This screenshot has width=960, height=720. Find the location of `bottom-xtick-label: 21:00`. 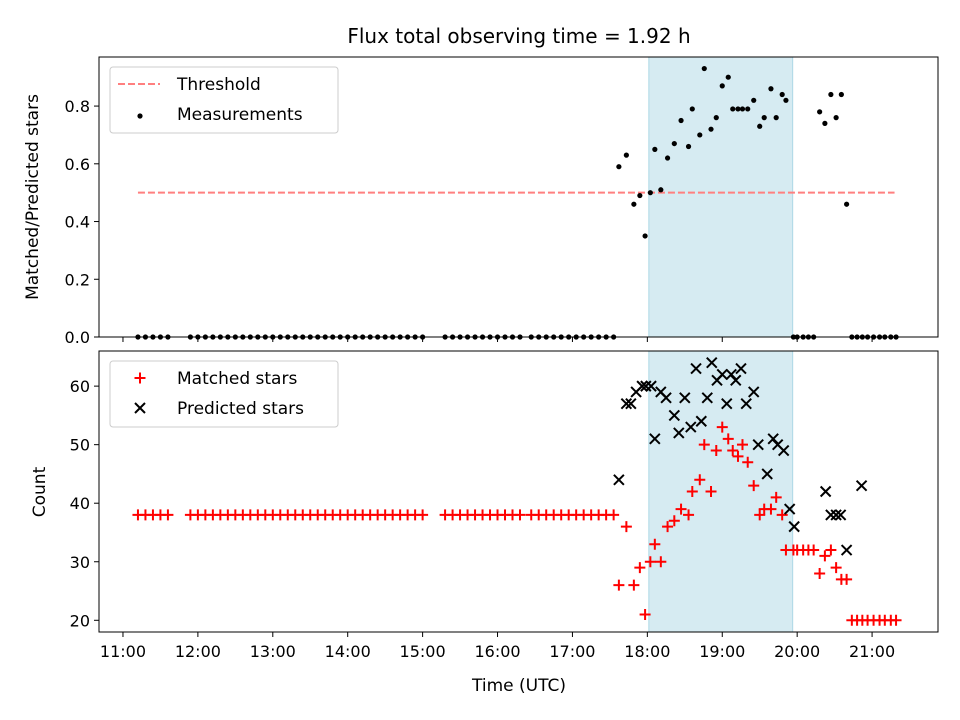

bottom-xtick-label: 21:00 is located at coordinates (872, 651).